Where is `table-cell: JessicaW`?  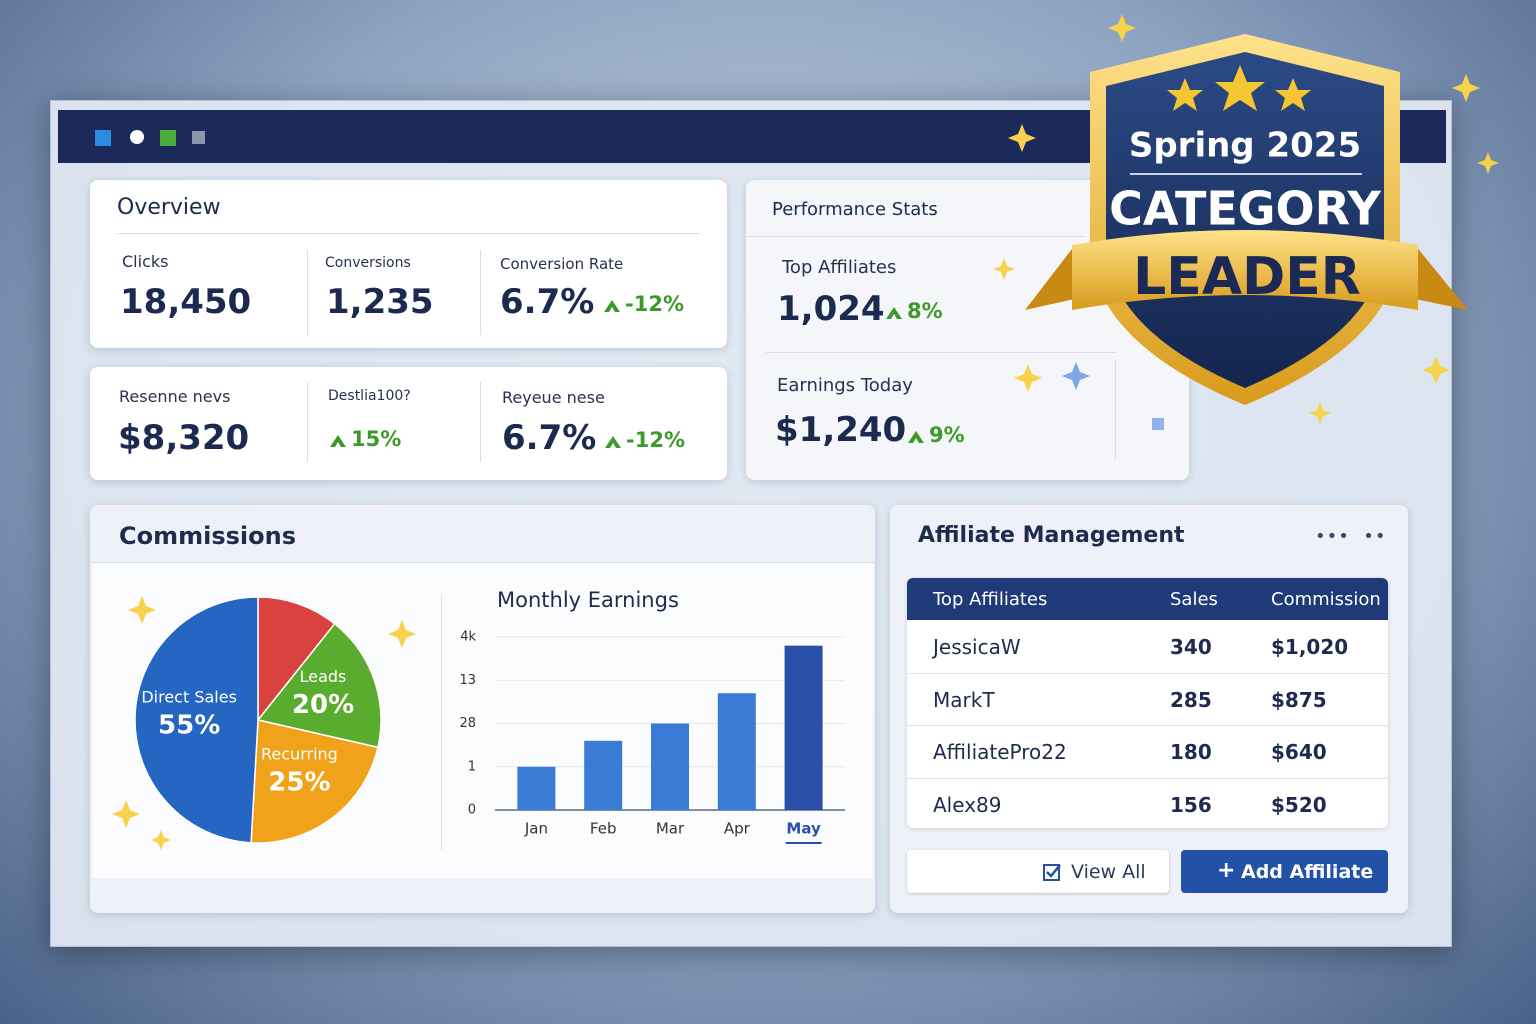 table-cell: JessicaW is located at coordinates (977, 647).